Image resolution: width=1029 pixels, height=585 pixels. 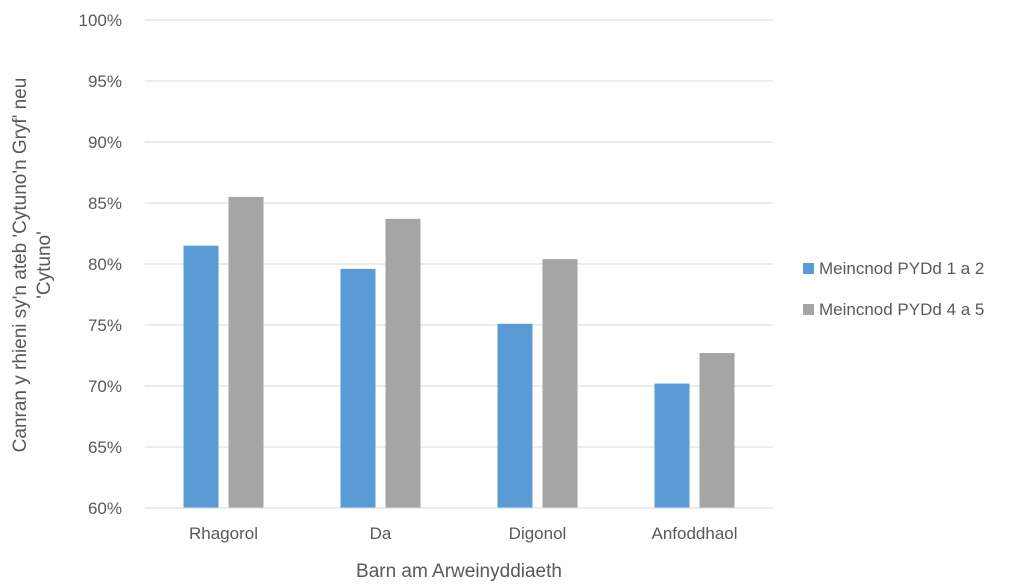 What do you see at coordinates (105, 203) in the screenshot?
I see `y-tick-label: 85%` at bounding box center [105, 203].